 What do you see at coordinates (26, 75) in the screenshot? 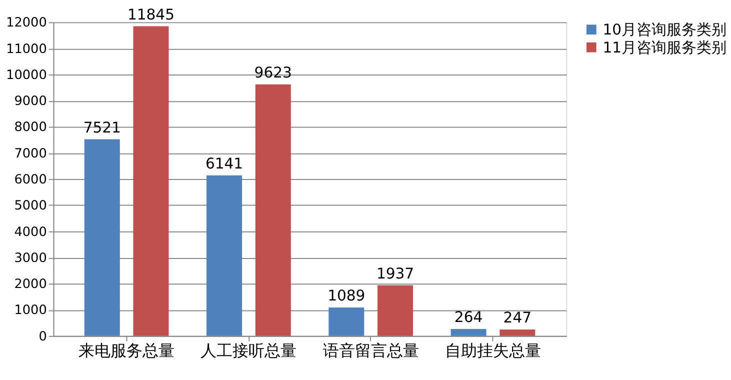
I see `y-tick-label: 10000` at bounding box center [26, 75].